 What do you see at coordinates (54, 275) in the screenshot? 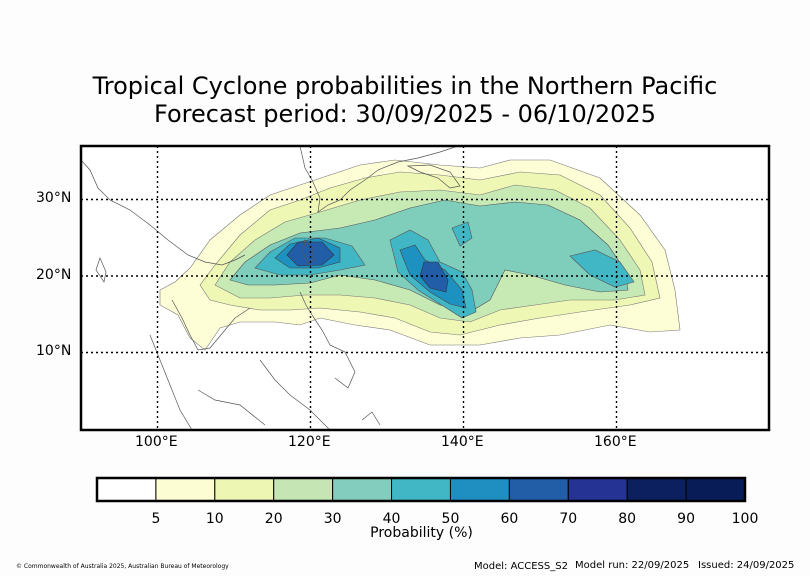
I see `lat-label-20n: 20°N` at bounding box center [54, 275].